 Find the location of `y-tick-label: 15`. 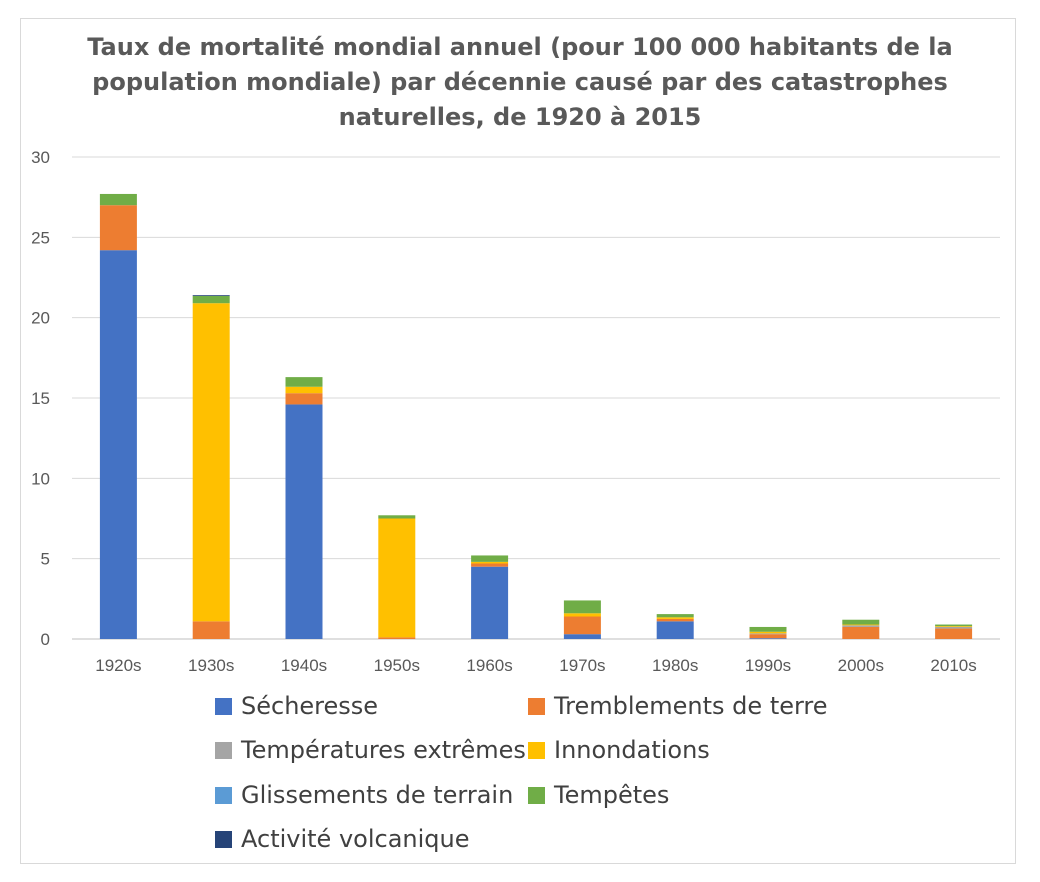

y-tick-label: 15 is located at coordinates (40, 398).